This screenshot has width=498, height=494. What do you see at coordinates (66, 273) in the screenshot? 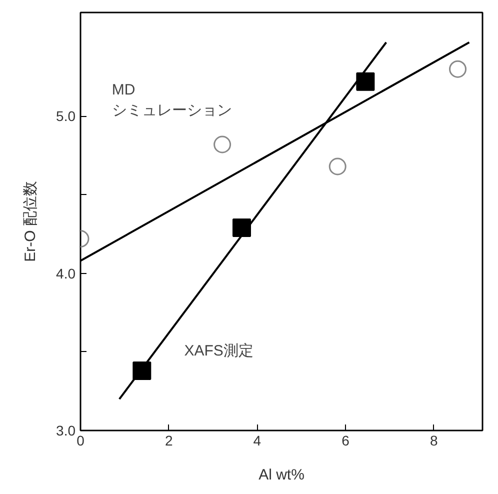
I see `y-tick-label: 4.0` at bounding box center [66, 273].